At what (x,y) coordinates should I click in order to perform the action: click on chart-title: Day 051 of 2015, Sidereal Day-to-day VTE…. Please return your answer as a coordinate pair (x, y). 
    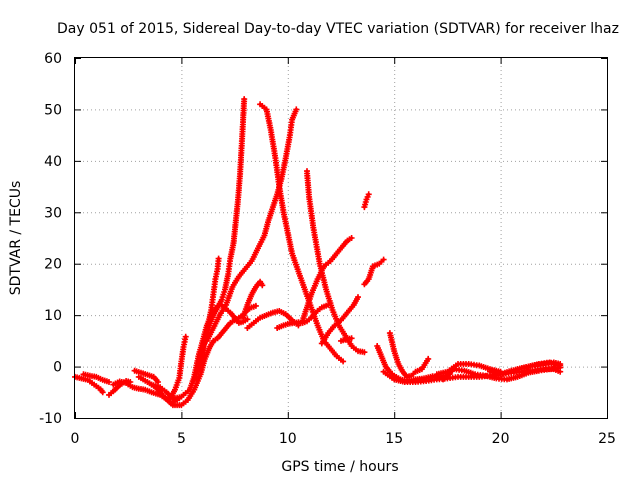
    Looking at the image, I should click on (338, 29).